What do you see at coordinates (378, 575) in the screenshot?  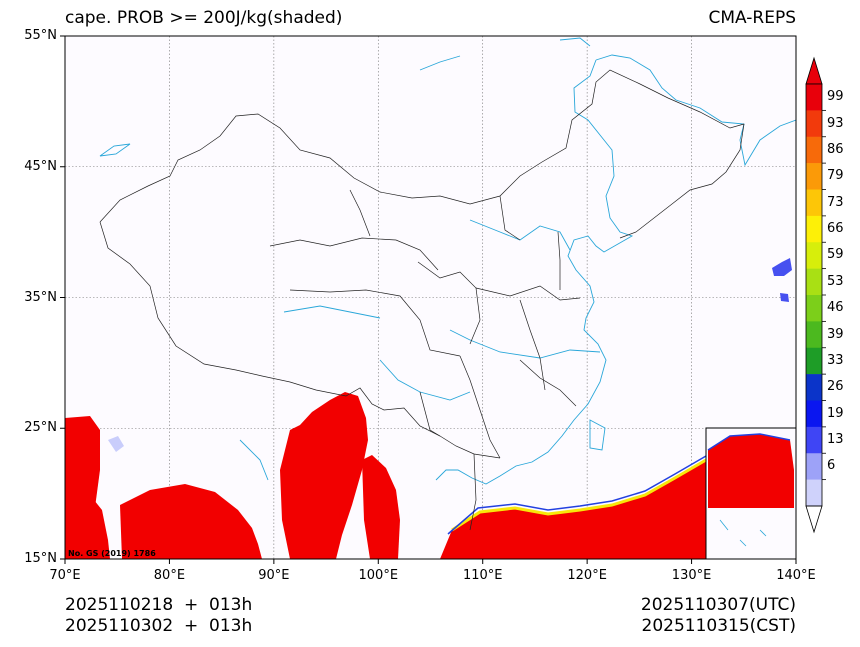 I see `lon-label: 100°E` at bounding box center [378, 575].